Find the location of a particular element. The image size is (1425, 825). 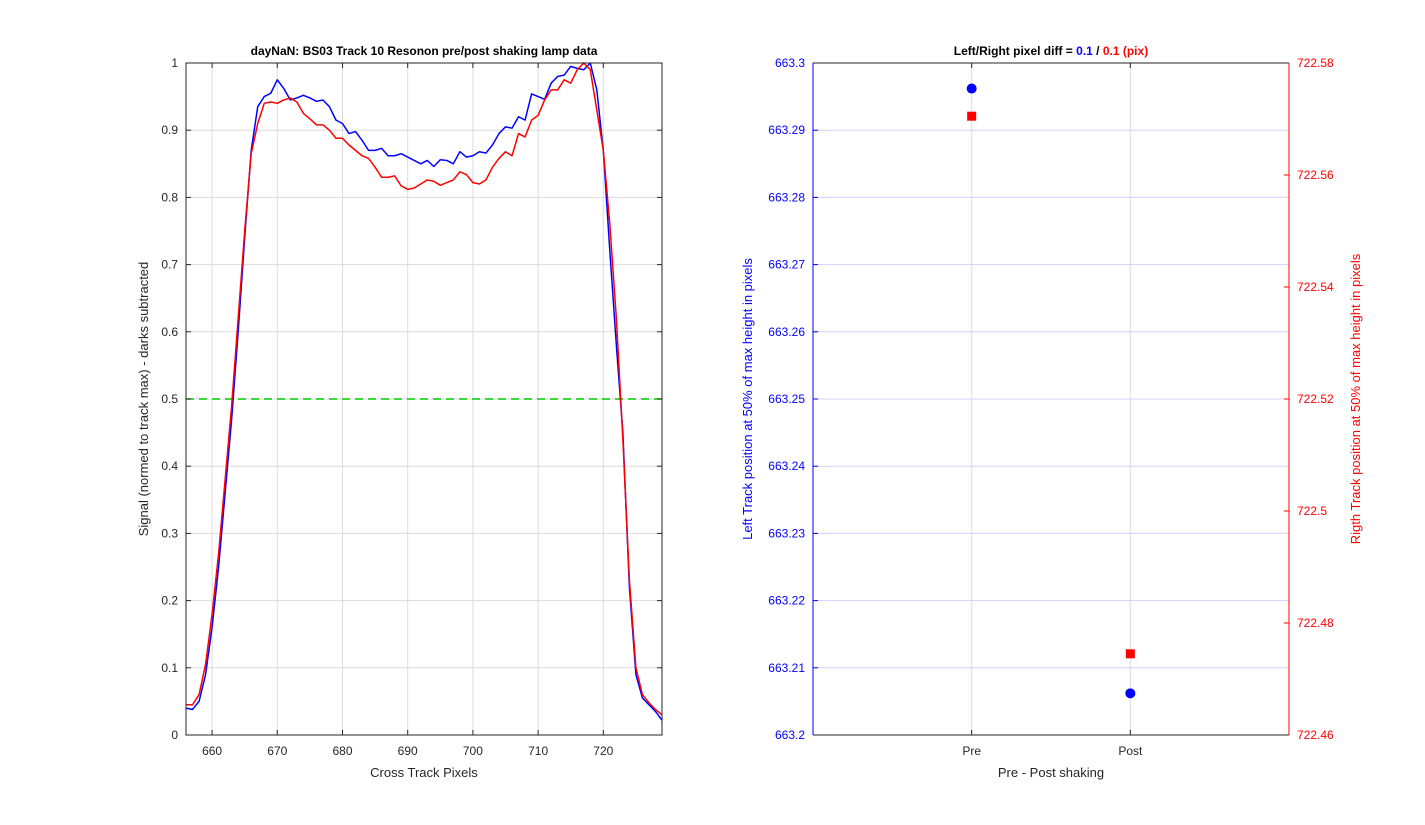

left-y-tick-label: 0.4 is located at coordinates (169, 466).